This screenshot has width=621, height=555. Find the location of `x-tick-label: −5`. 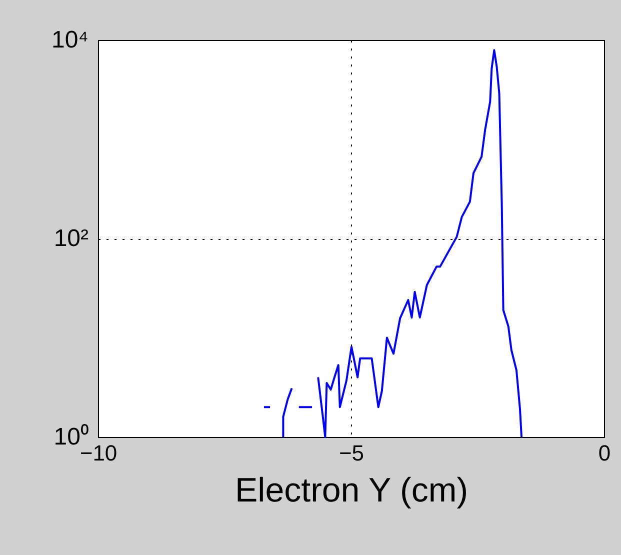

x-tick-label: −5 is located at coordinates (351, 453).